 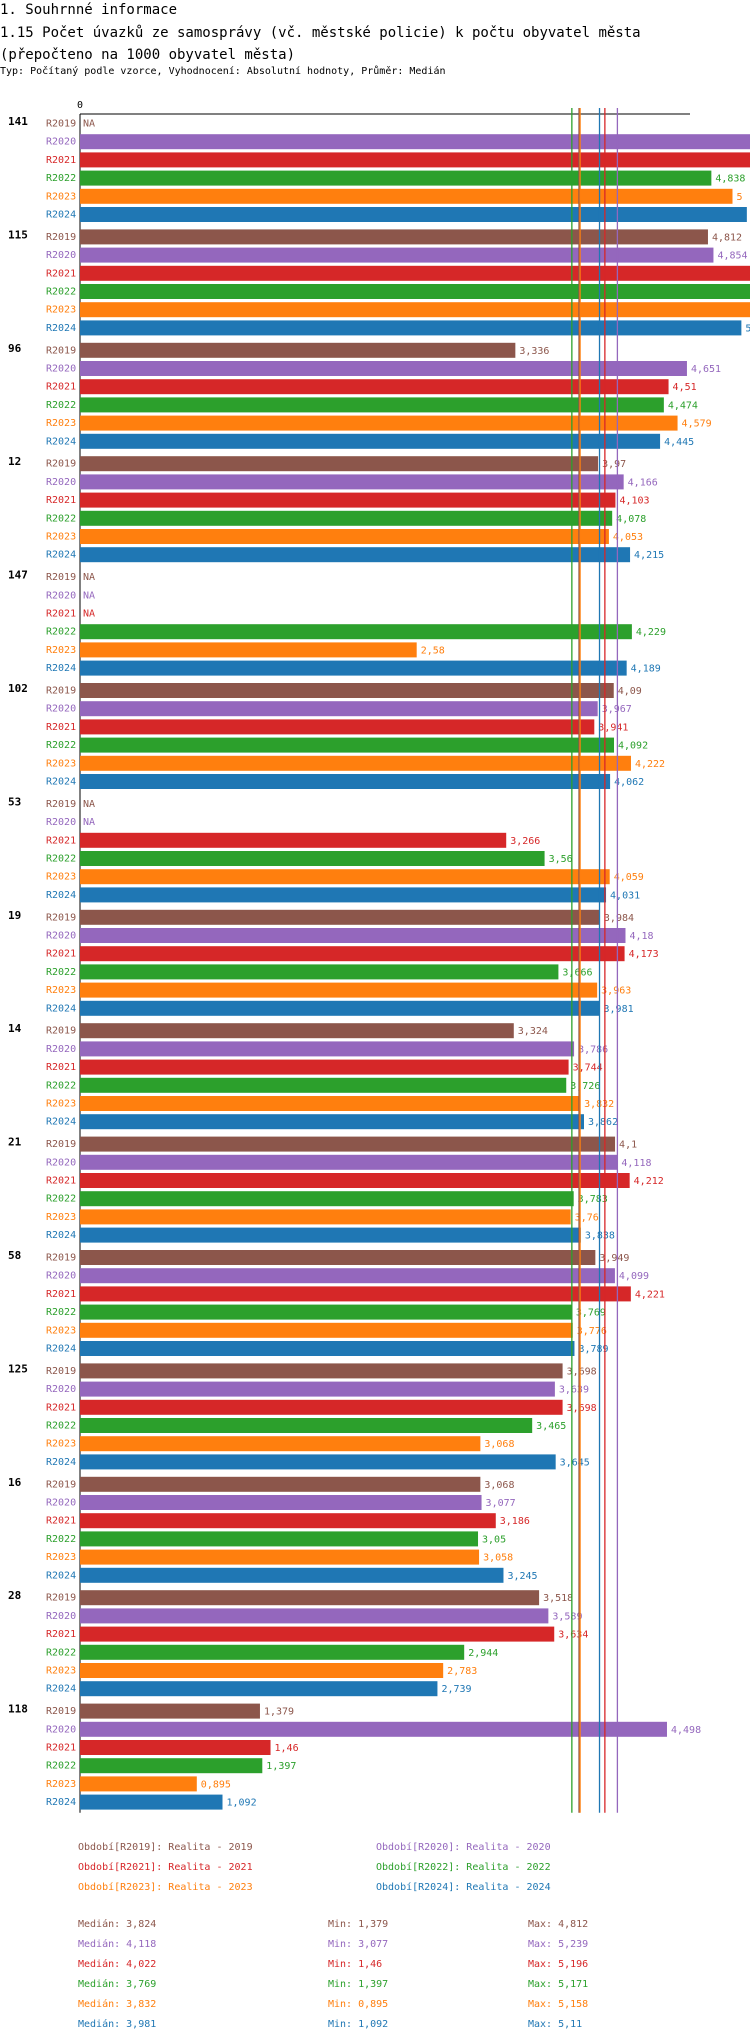 I want to click on group-label: 141, so click(x=18, y=121).